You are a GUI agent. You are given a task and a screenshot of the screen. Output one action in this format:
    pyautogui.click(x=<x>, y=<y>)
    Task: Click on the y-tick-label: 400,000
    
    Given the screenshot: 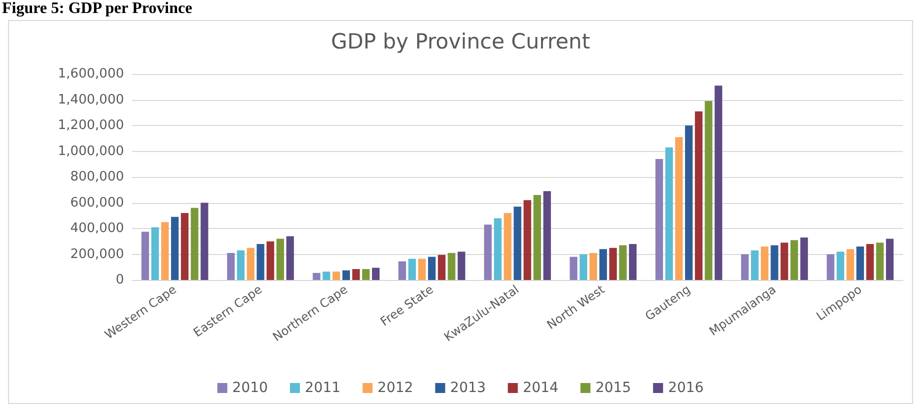 What is the action you would take?
    pyautogui.click(x=97, y=228)
    